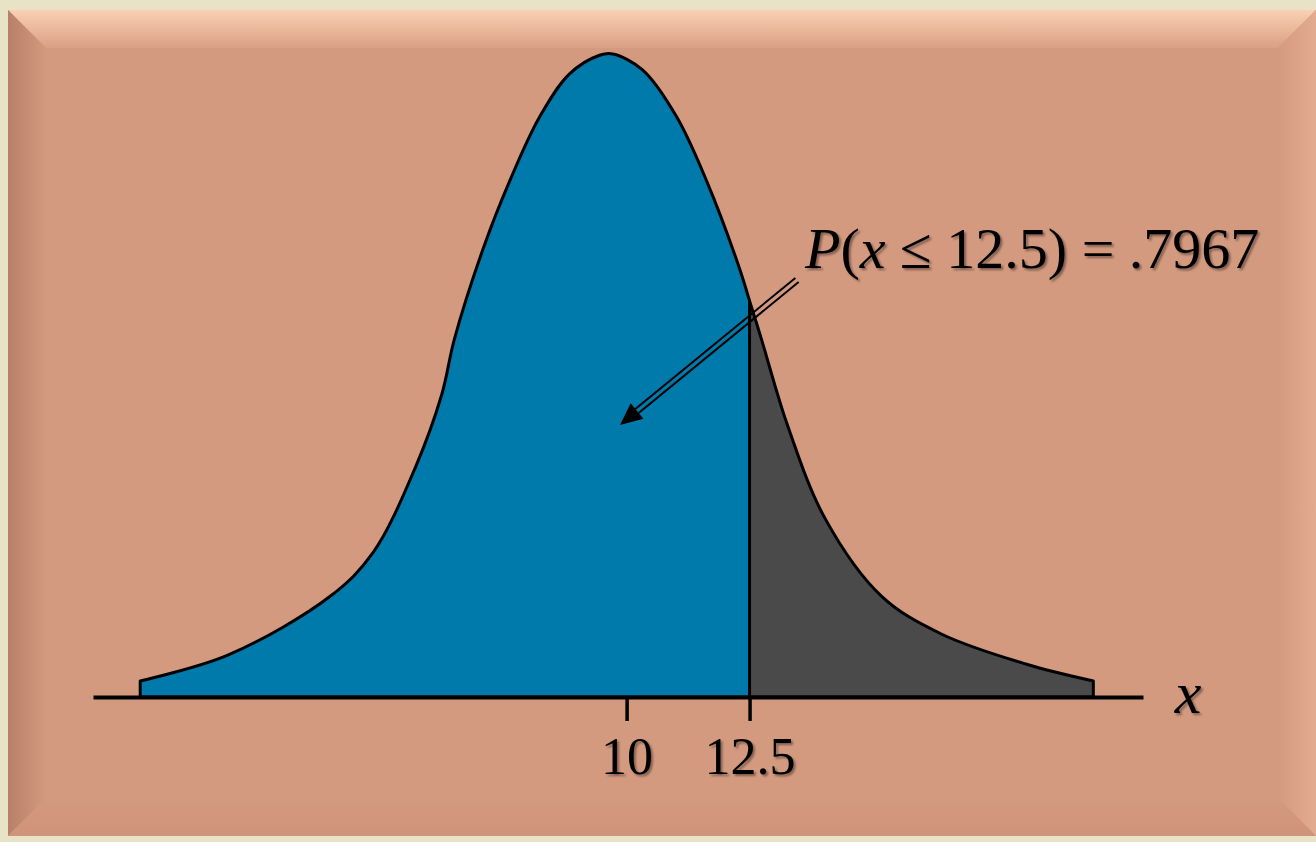 The image size is (1316, 842). Describe the element at coordinates (1032, 248) in the screenshot. I see `annotation: P(x ≤ 12.5) = .7967` at that location.